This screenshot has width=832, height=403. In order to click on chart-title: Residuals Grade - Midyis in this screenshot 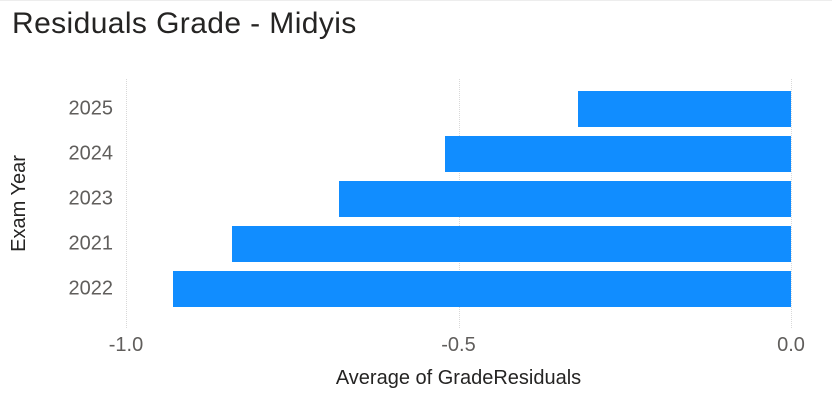, I will do `click(184, 23)`.